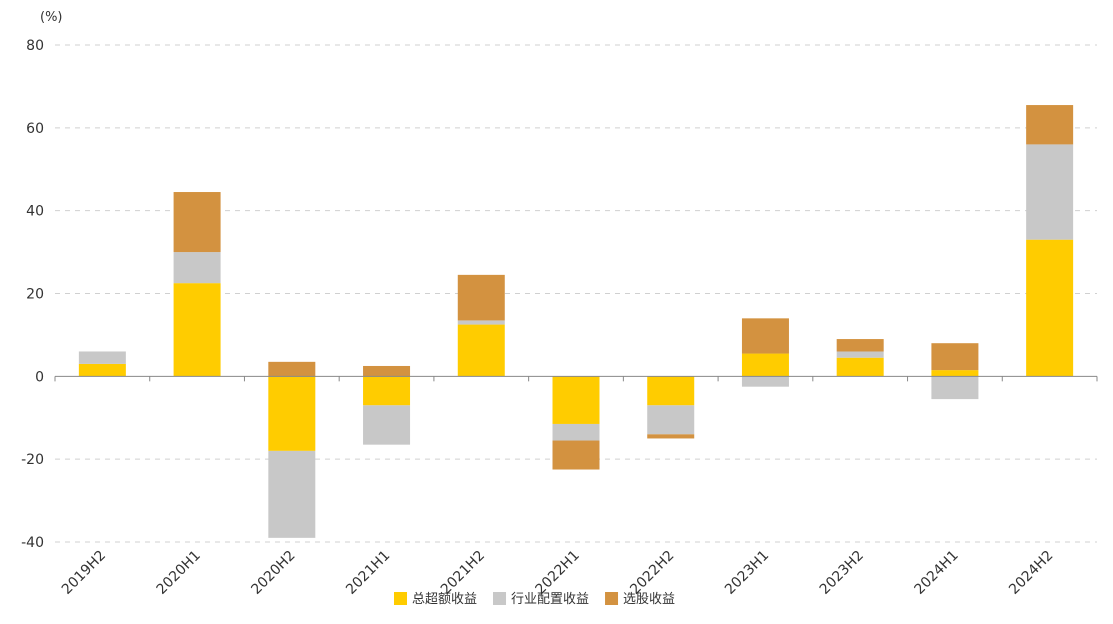  Describe the element at coordinates (747, 573) in the screenshot. I see `x-tick-label: 2023H1` at that location.